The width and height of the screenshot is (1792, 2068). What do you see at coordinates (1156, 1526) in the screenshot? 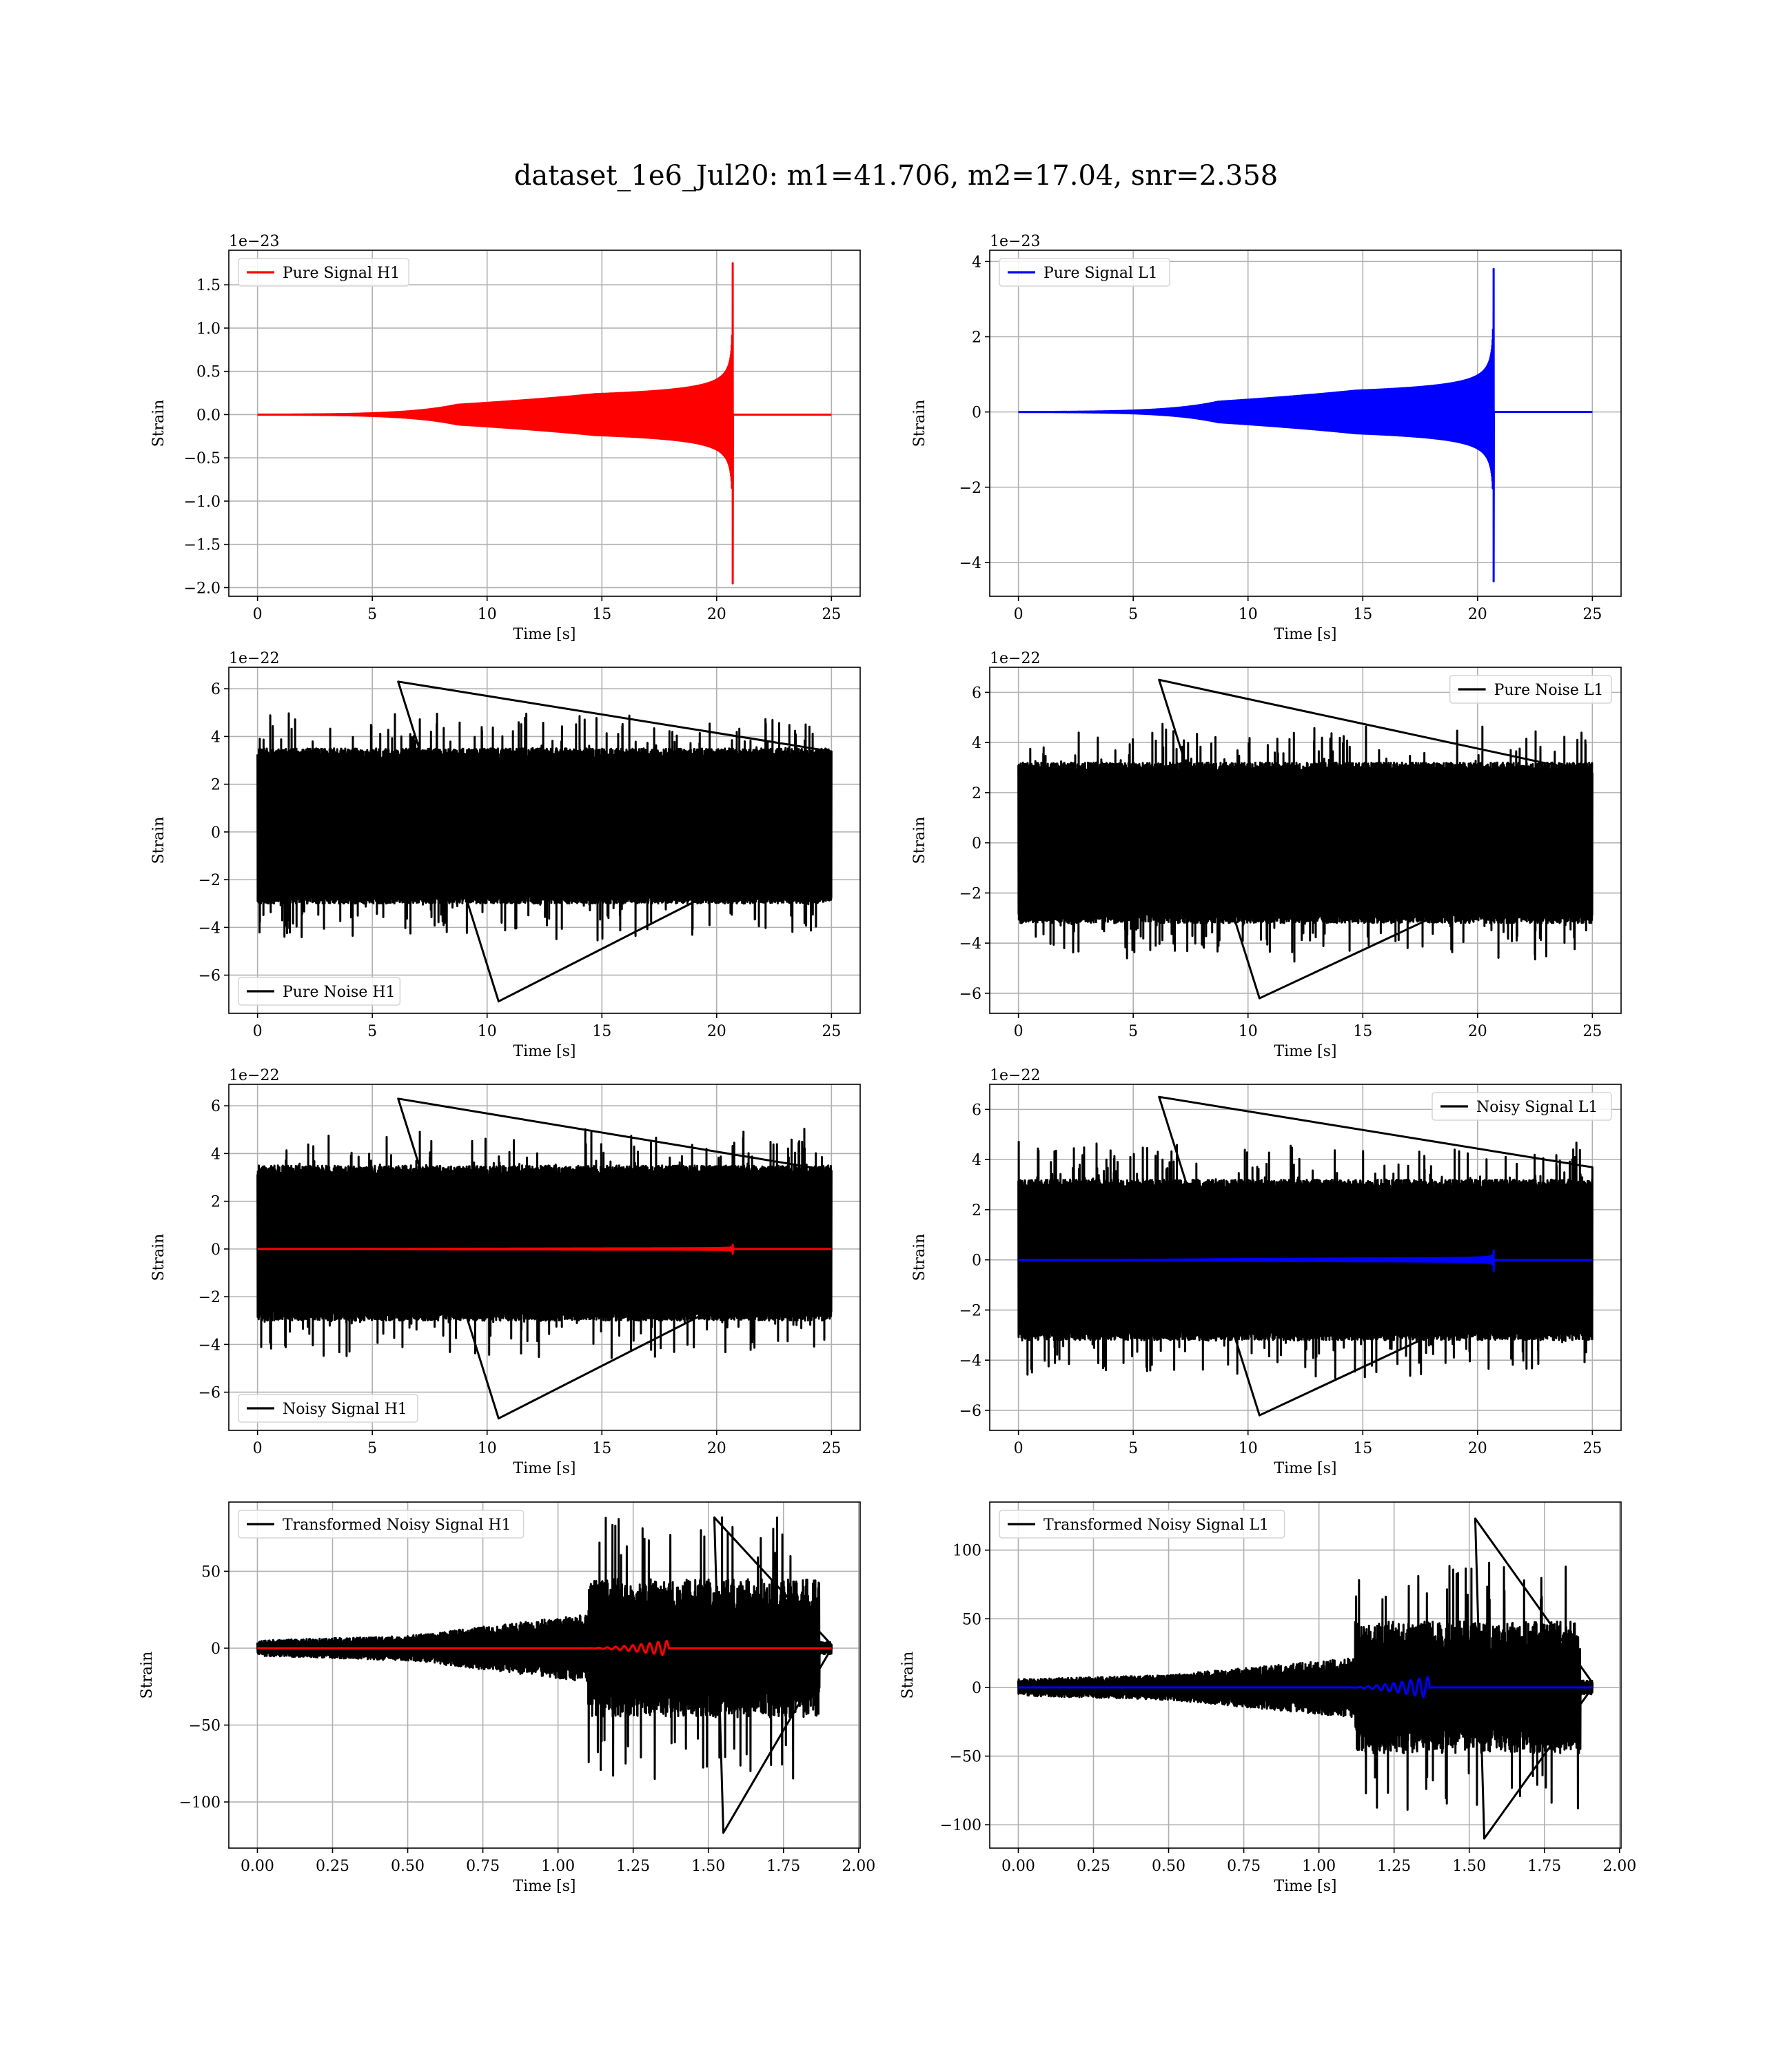
I see `legend-label: Transformed Noisy Signal L1` at bounding box center [1156, 1526].